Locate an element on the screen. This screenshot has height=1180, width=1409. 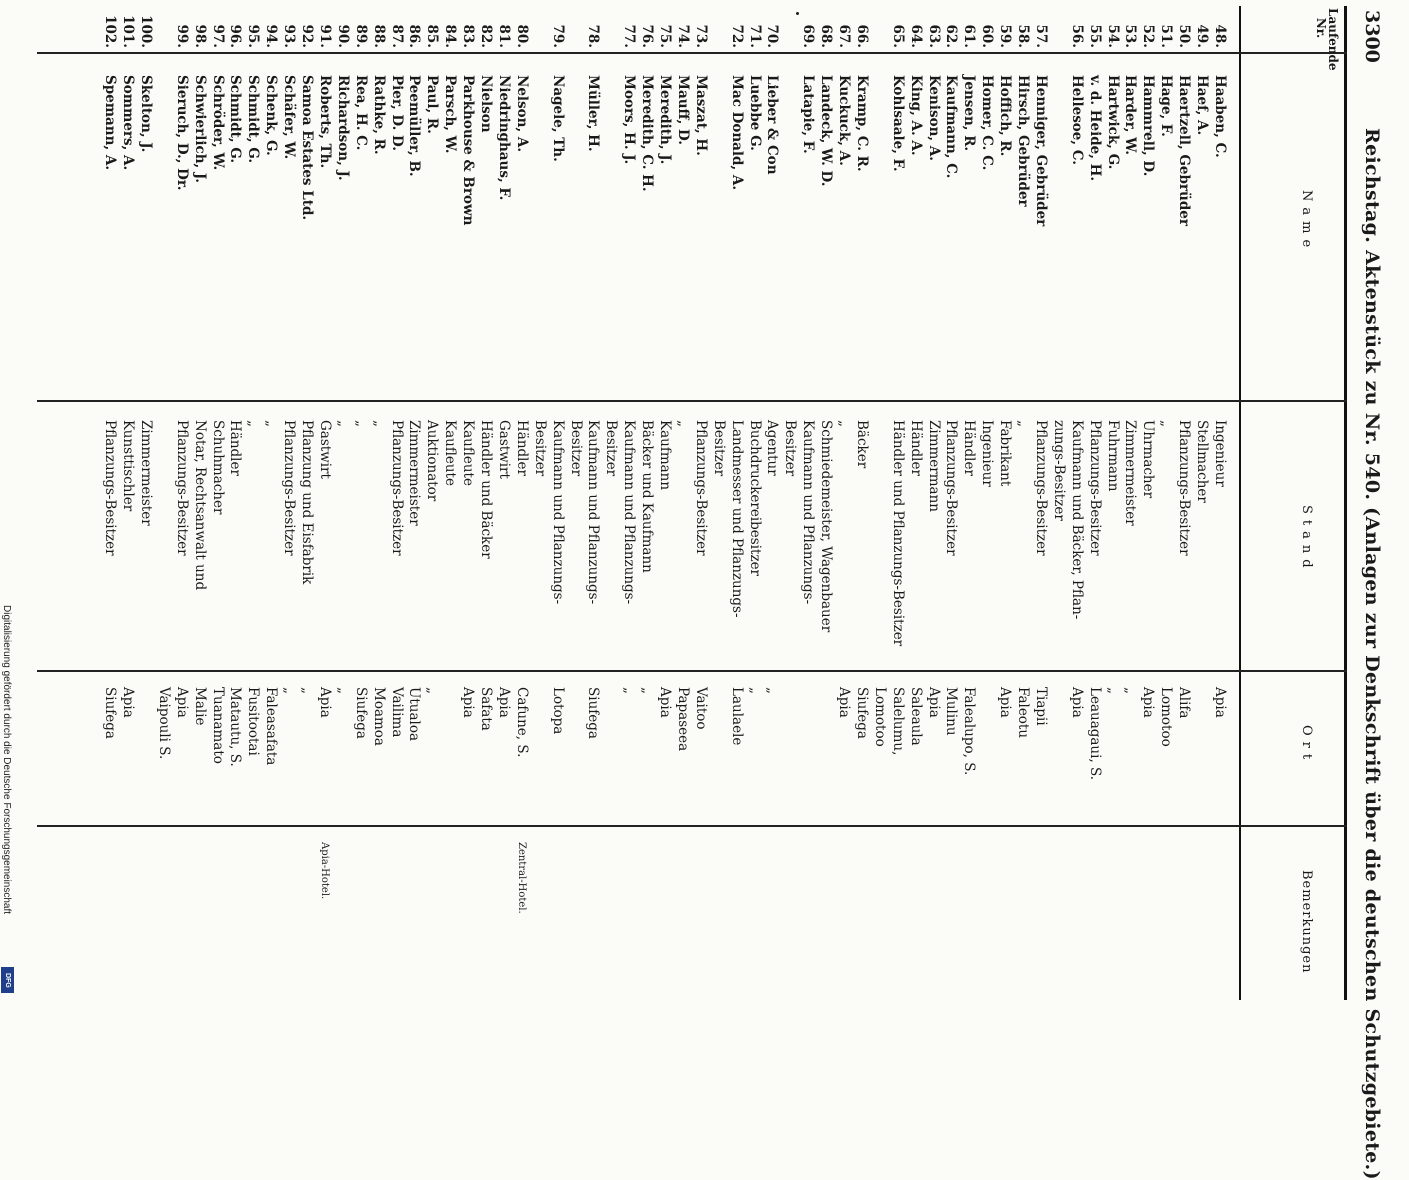
row-stand: Schuhmacher is located at coordinates (217, 467).